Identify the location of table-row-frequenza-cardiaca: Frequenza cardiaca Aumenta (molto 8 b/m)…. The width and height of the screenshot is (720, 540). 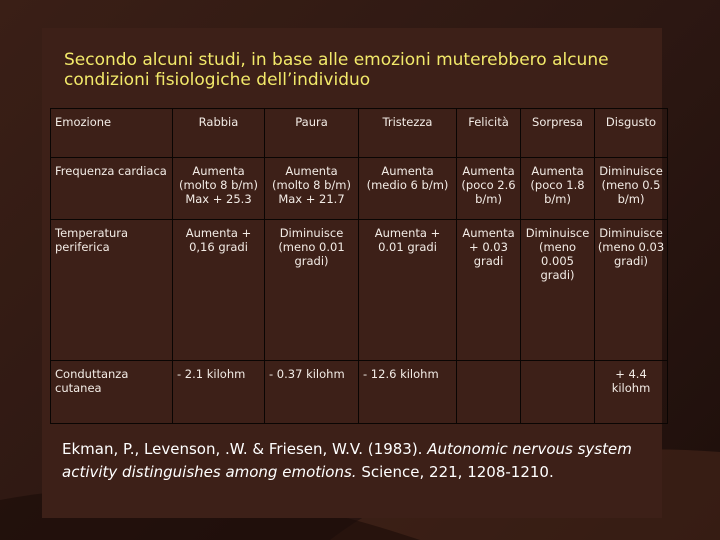
(359, 188).